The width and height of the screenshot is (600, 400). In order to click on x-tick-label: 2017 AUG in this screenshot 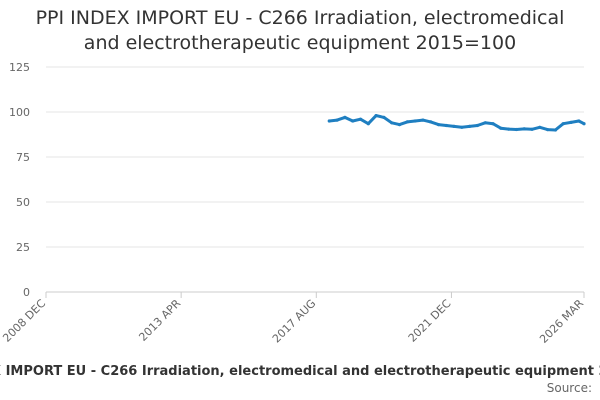, I will do `click(294, 321)`.